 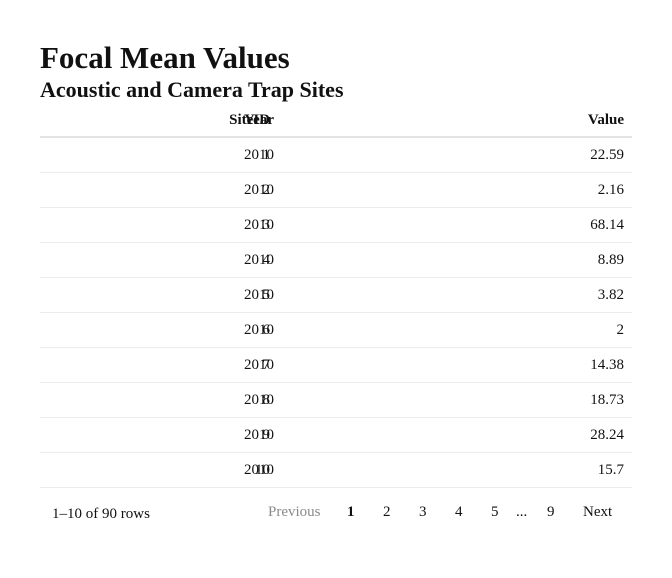 I want to click on cell-value: 2.16, so click(x=610, y=190).